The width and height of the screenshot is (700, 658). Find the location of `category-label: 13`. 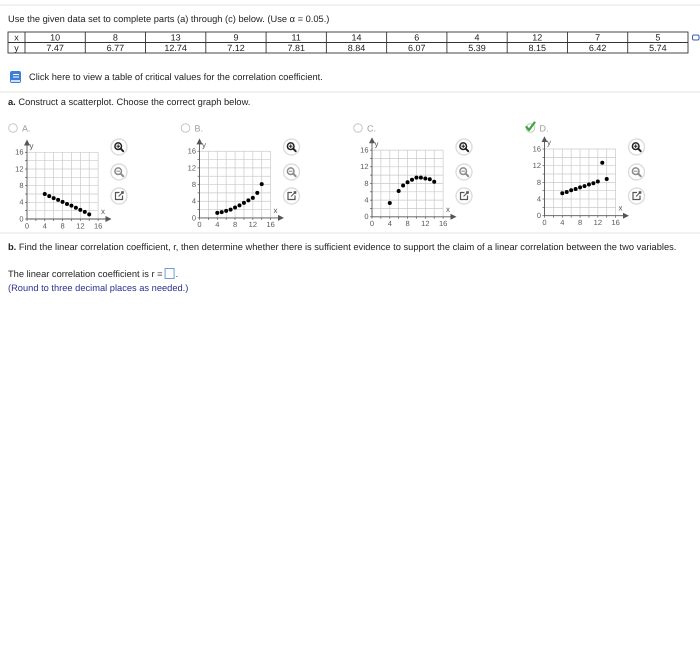

category-label: 13 is located at coordinates (175, 37).